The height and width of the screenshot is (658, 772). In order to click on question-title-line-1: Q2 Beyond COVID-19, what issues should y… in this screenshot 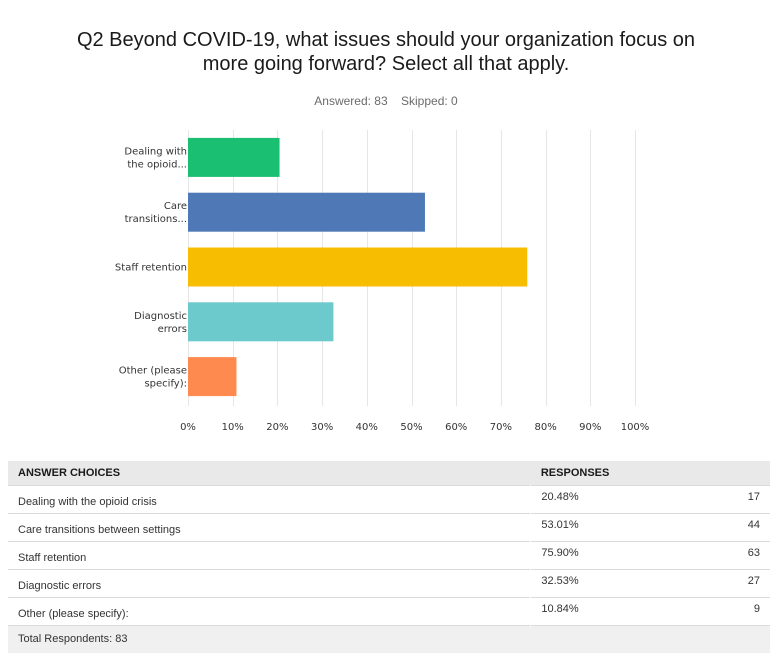, I will do `click(386, 40)`.